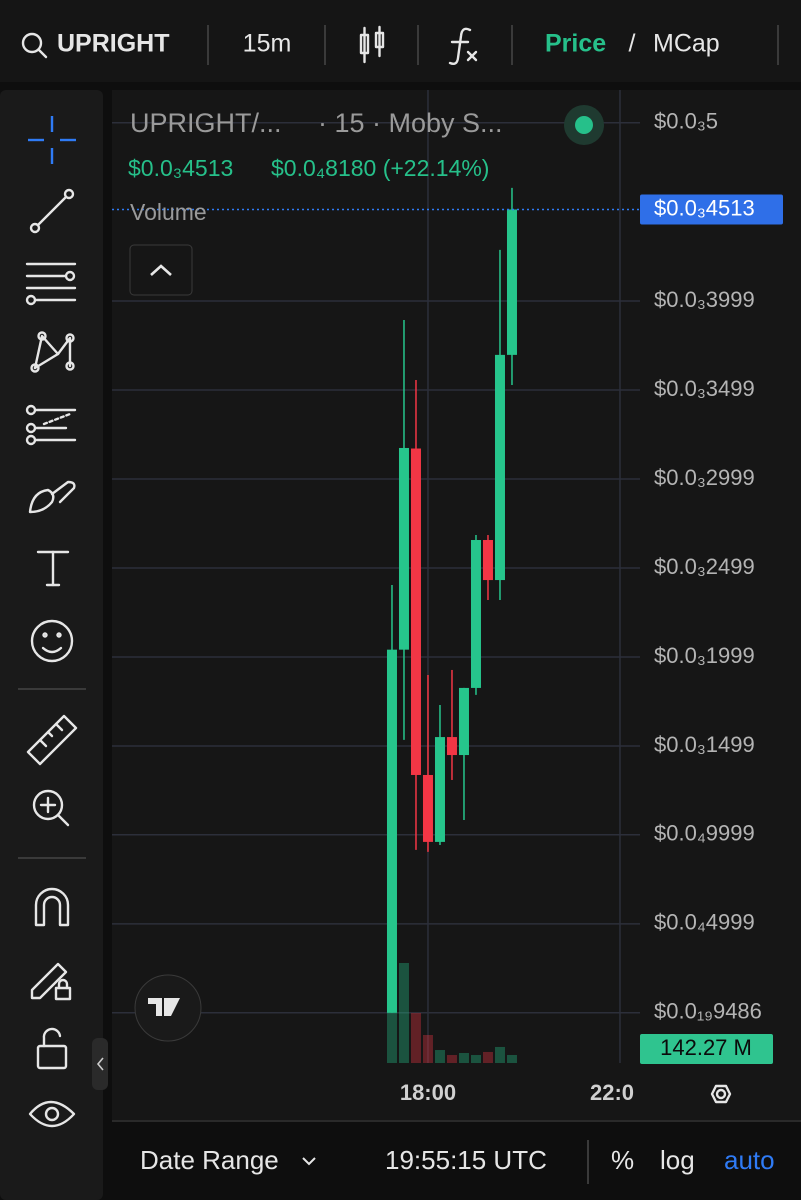 The image size is (801, 1200). What do you see at coordinates (704, 744) in the screenshot?
I see `y-tick-label: $0.0₃1499` at bounding box center [704, 744].